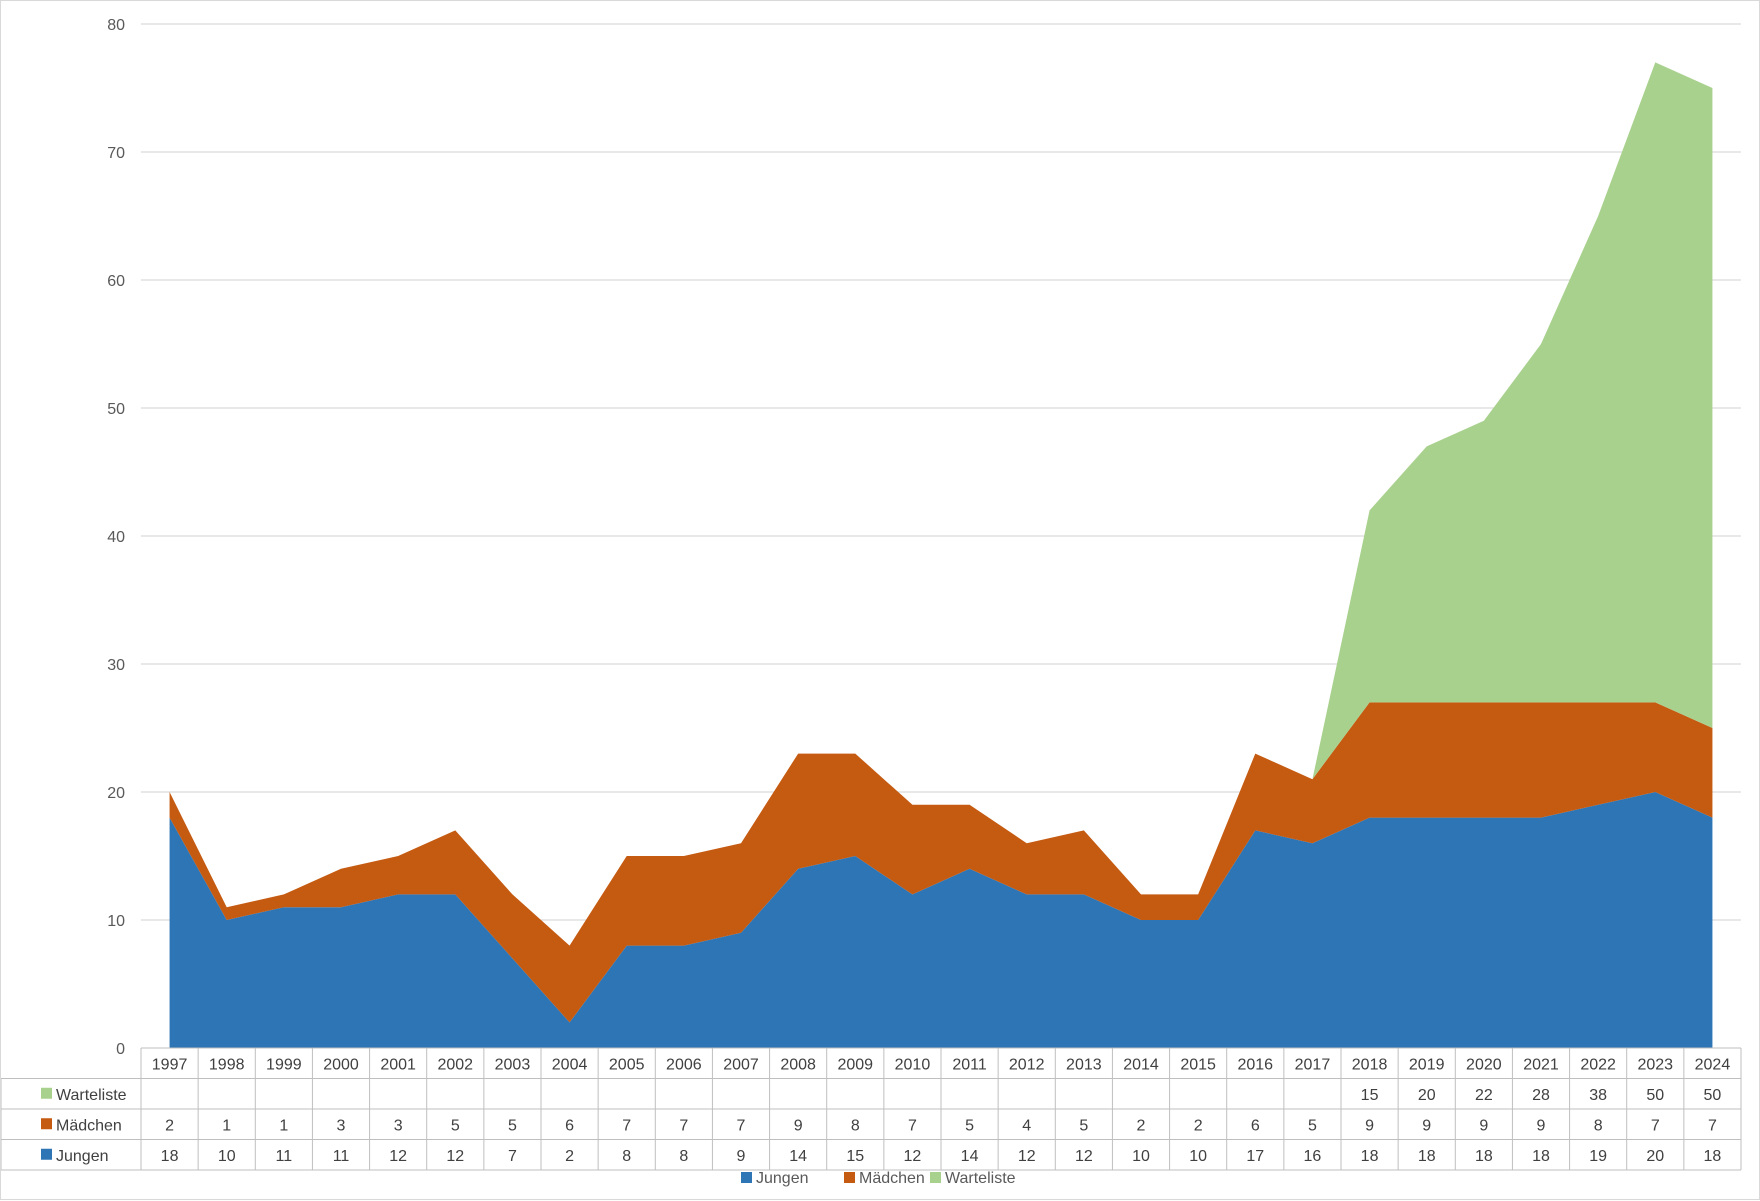  I want to click on category-label: 2014, so click(1141, 1064).